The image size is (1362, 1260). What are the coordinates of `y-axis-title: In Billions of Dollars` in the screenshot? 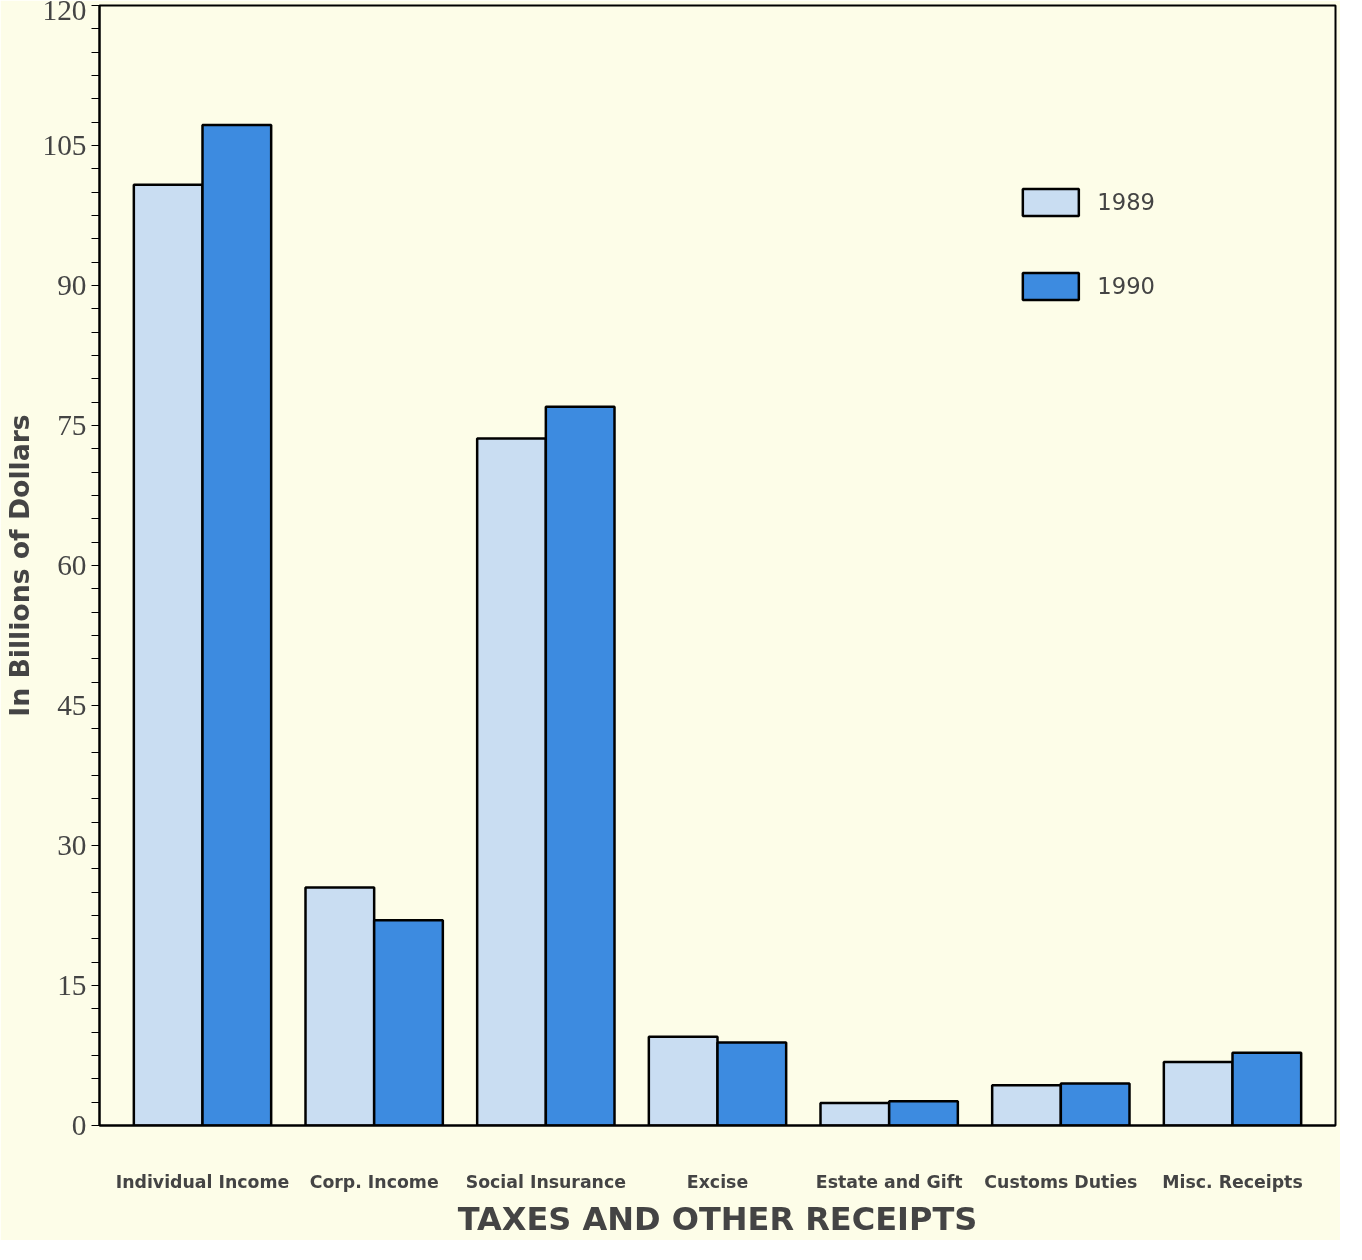 It's located at (19, 565).